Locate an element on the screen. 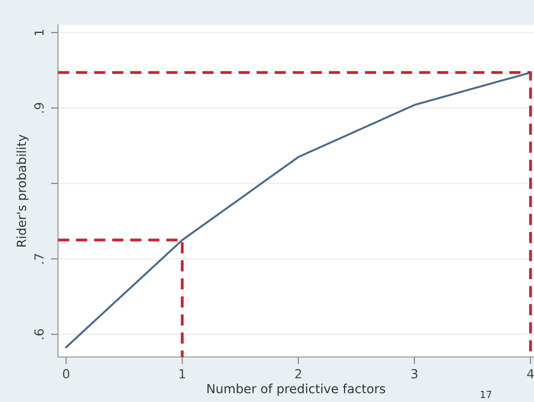  y-tick-label: 1 is located at coordinates (39, 33).